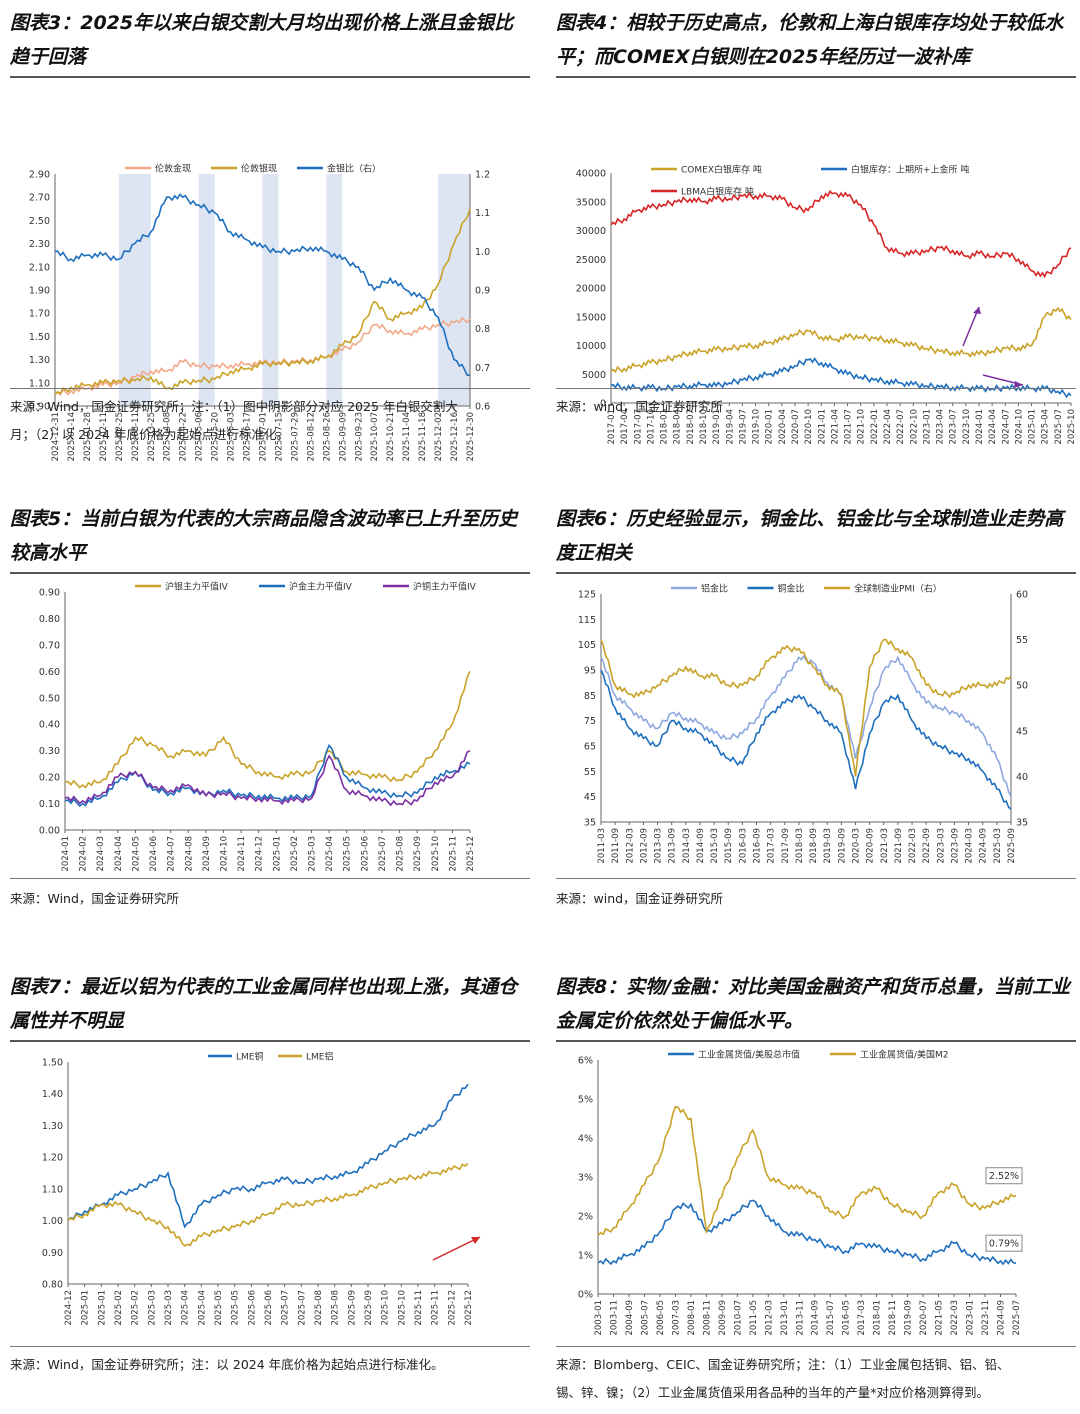 Image resolution: width=1080 pixels, height=1414 pixels. What do you see at coordinates (723, 1318) in the screenshot?
I see `x-tick-label: 2009-09` at bounding box center [723, 1318].